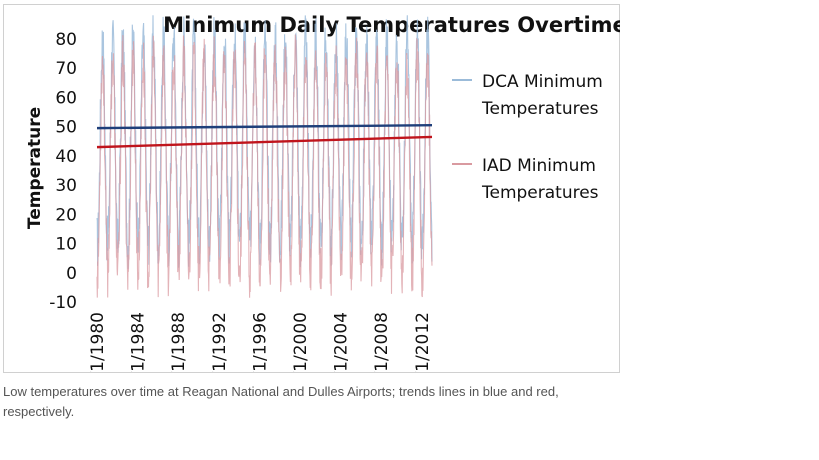  I want to click on y-tick-label: 60, so click(66, 98).